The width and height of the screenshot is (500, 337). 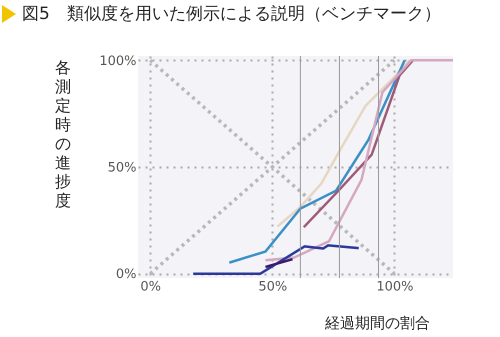 I want to click on x-tick-label: 100%, so click(x=395, y=287).